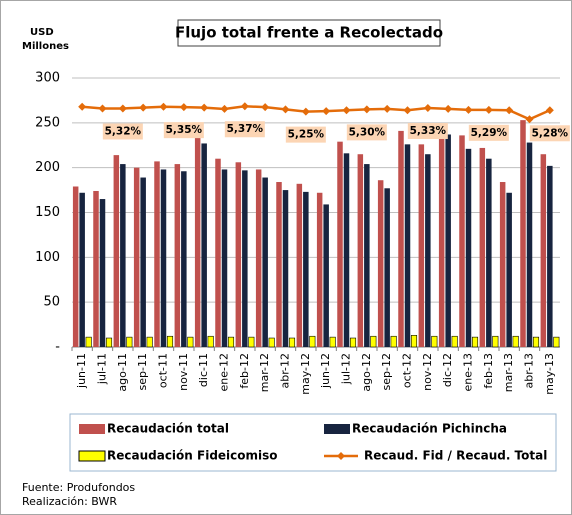 The height and width of the screenshot is (515, 572). What do you see at coordinates (407, 370) in the screenshot?
I see `x-tick-label: oct-12` at bounding box center [407, 370].